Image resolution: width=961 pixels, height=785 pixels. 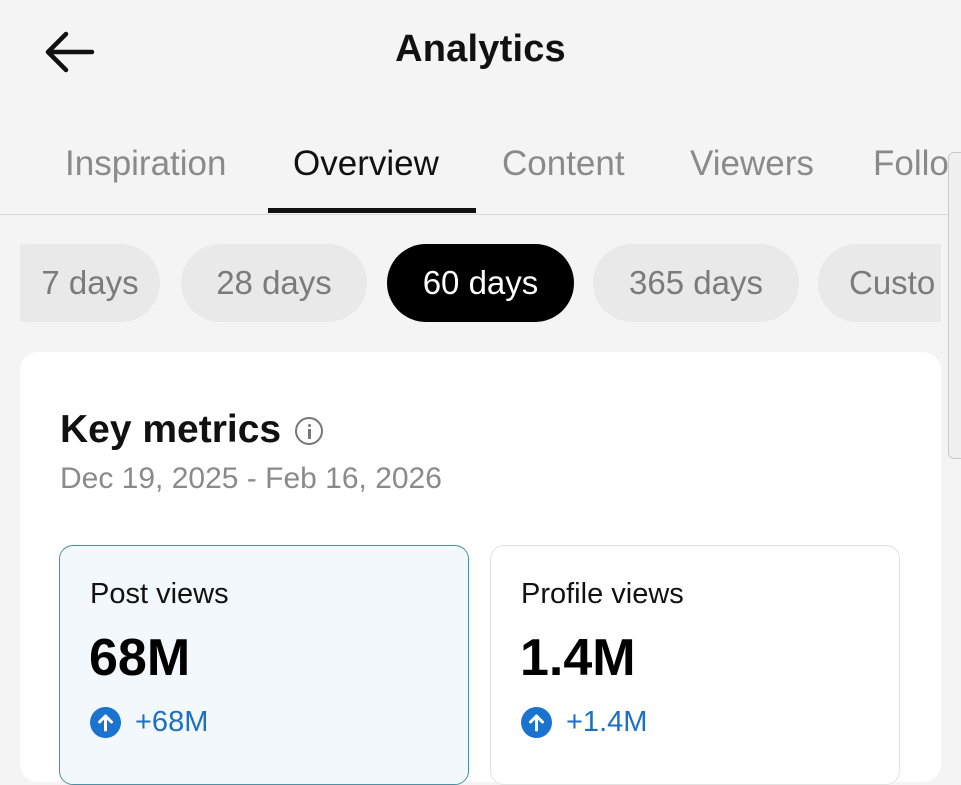 I want to click on active-tab-indicator, so click(x=372, y=210).